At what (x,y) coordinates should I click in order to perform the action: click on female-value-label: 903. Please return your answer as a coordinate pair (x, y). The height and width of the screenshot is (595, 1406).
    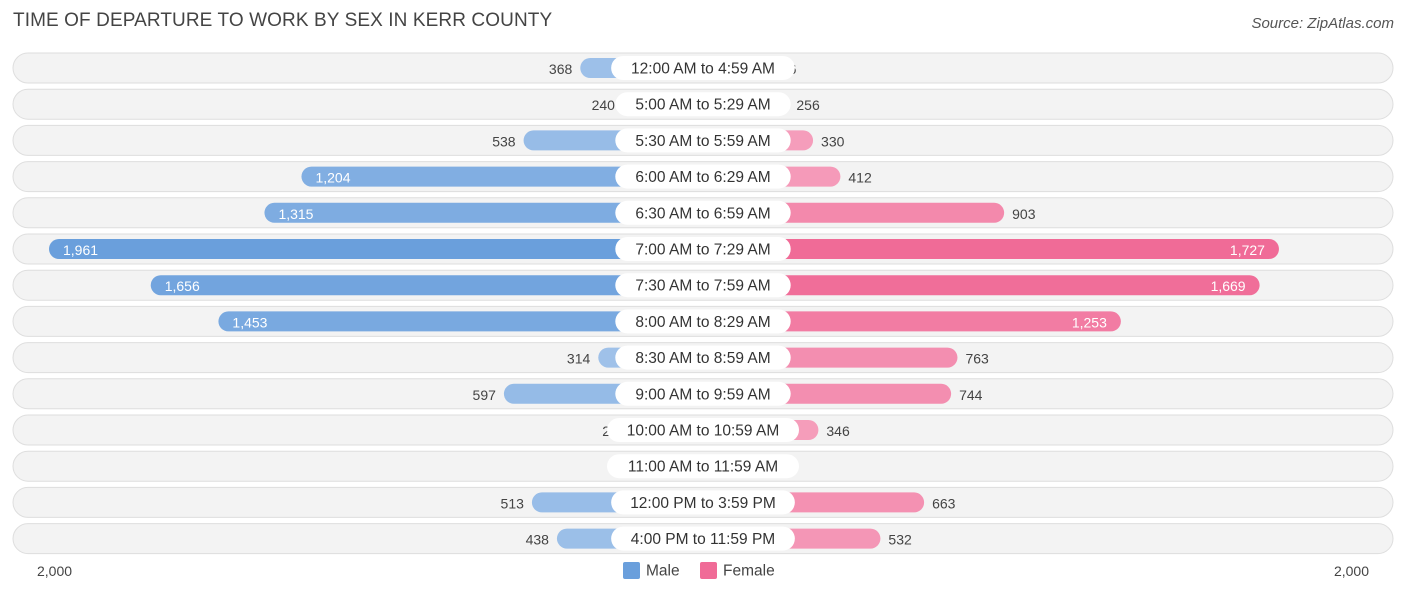
    Looking at the image, I should click on (1024, 214).